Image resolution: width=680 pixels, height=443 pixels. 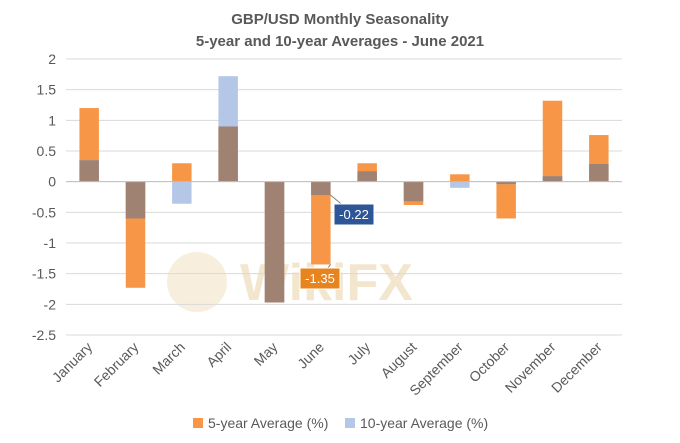 I want to click on y-tick-label: 1.5, so click(x=47, y=90).